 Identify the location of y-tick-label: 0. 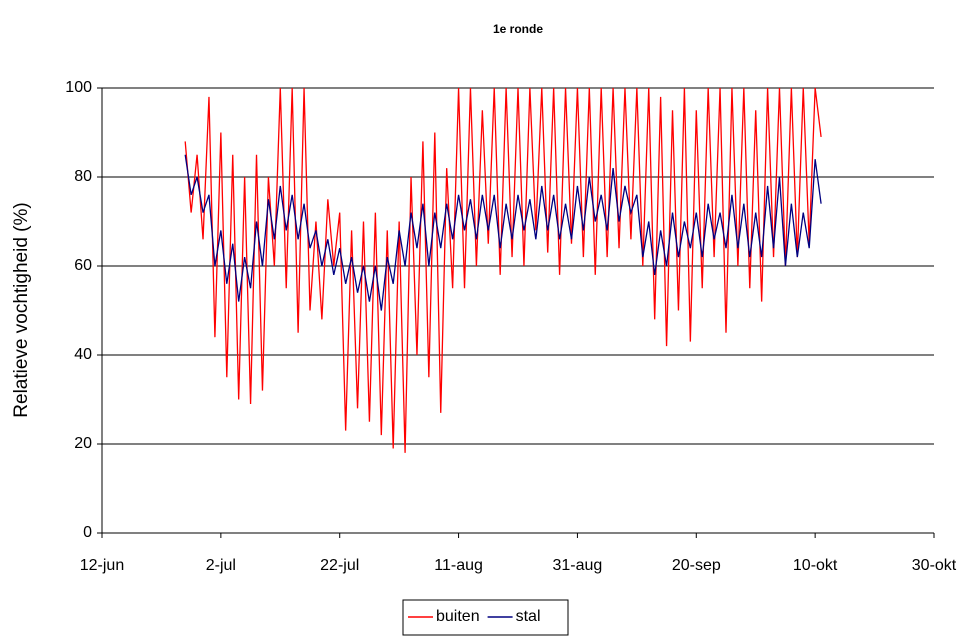
(87, 532).